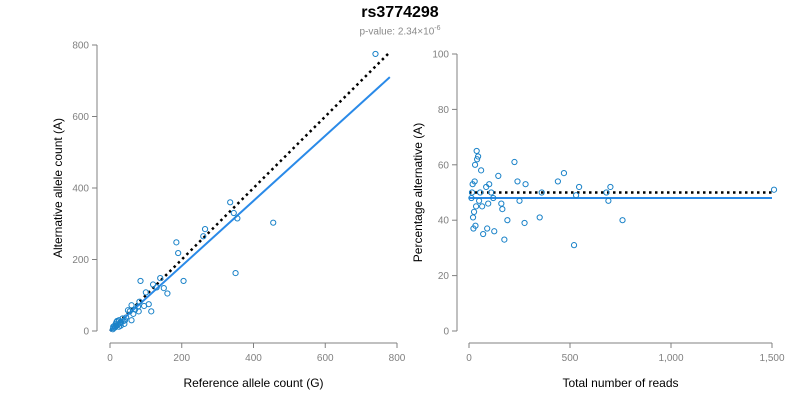  Describe the element at coordinates (58, 188) in the screenshot. I see `left-y-axis-title: Alternative allele count (A)` at that location.